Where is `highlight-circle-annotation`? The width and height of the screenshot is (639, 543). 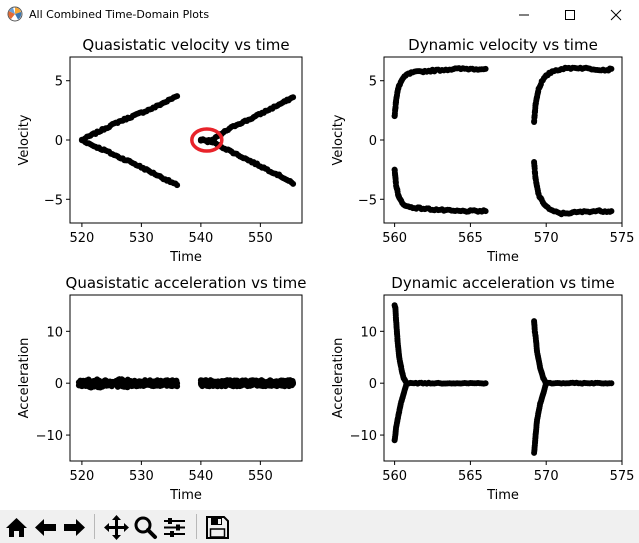 highlight-circle-annotation is located at coordinates (207, 140).